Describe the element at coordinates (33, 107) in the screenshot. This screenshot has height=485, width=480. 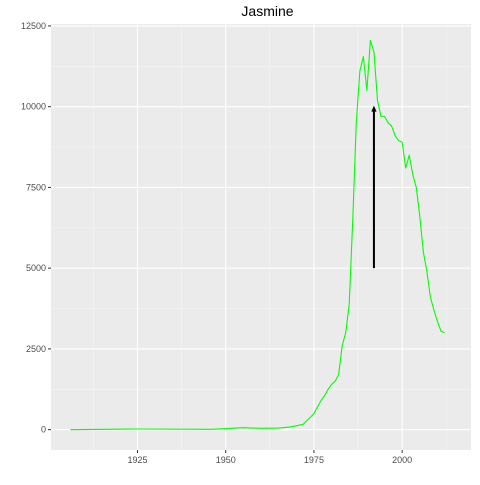
I see `y-tick-label: 10000` at that location.